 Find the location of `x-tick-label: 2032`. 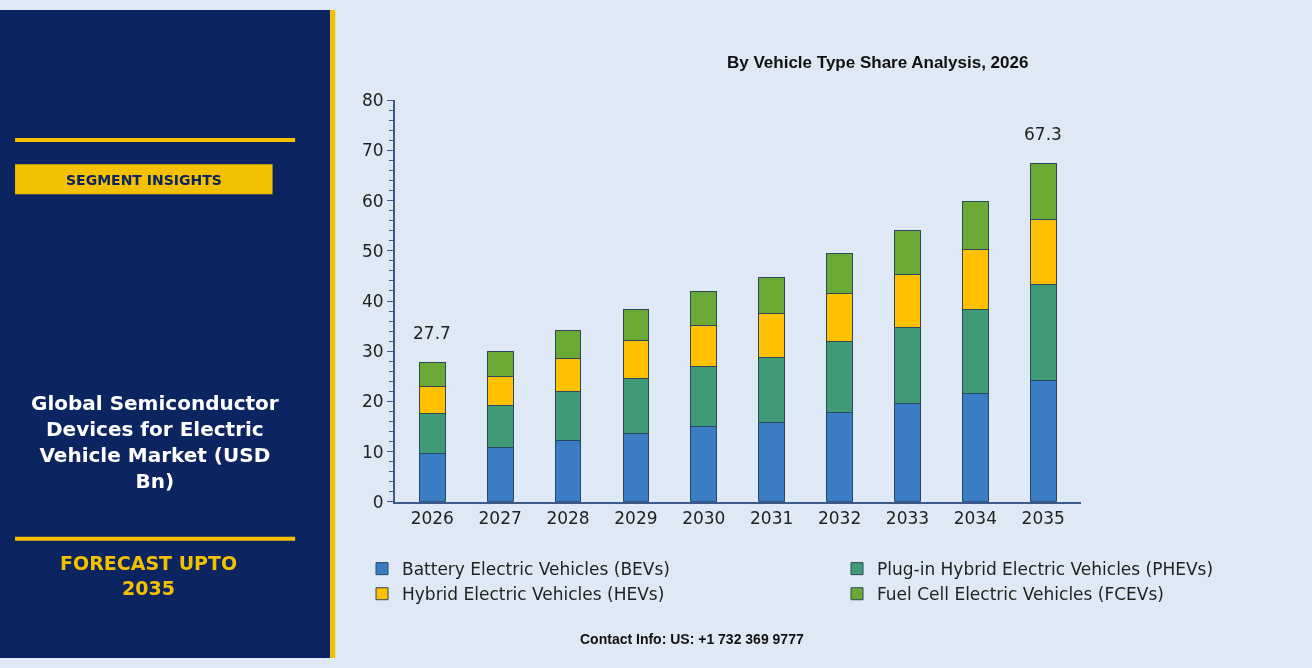

x-tick-label: 2032 is located at coordinates (839, 518).